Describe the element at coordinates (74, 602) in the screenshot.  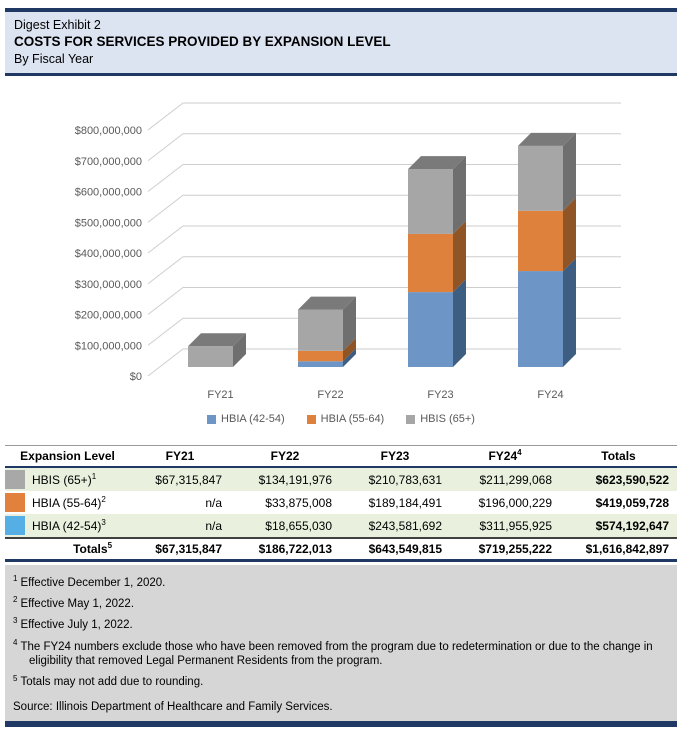
I see `footnote-2: 2 Effective May 1, 2022.` at that location.